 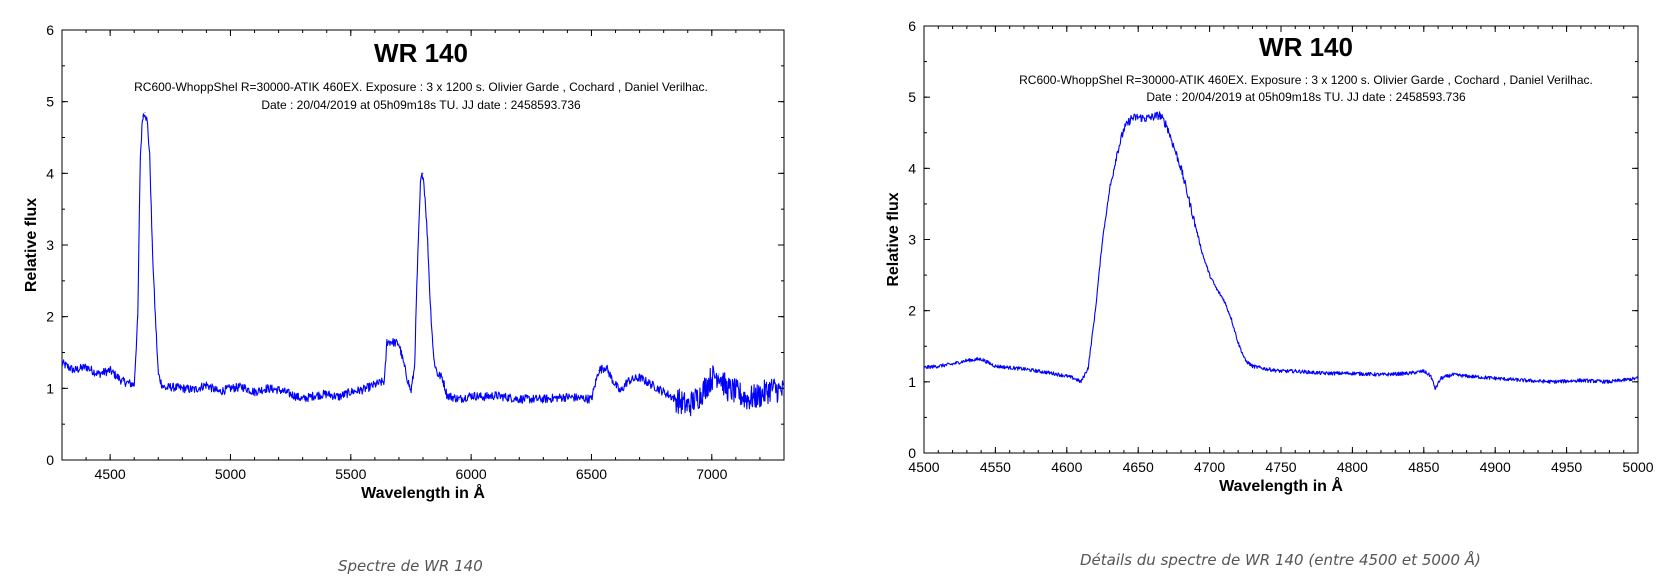 What do you see at coordinates (421, 53) in the screenshot?
I see `chart-title: WR 140` at bounding box center [421, 53].